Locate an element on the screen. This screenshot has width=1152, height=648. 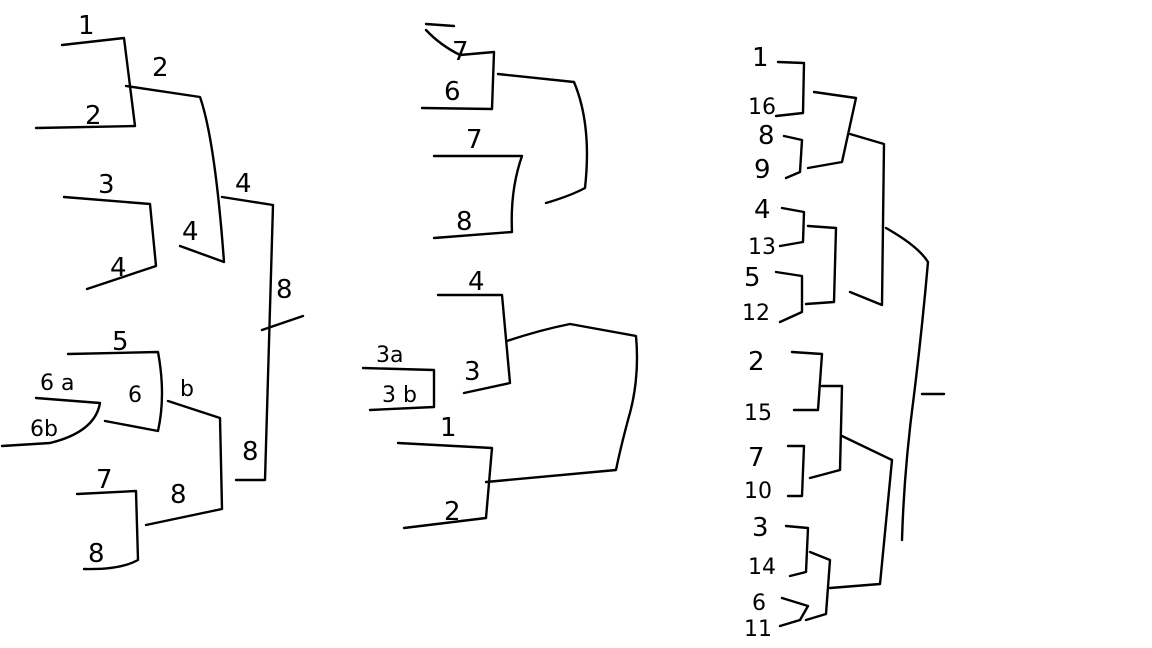
label-r2-6b: b is located at coordinates (187, 389).